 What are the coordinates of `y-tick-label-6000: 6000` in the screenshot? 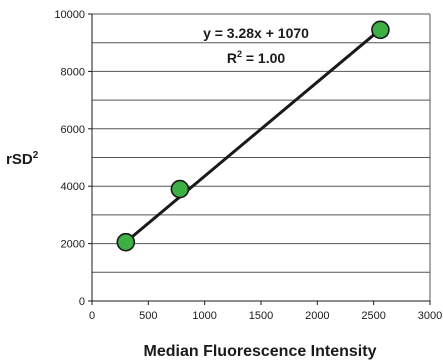 It's located at (73, 130).